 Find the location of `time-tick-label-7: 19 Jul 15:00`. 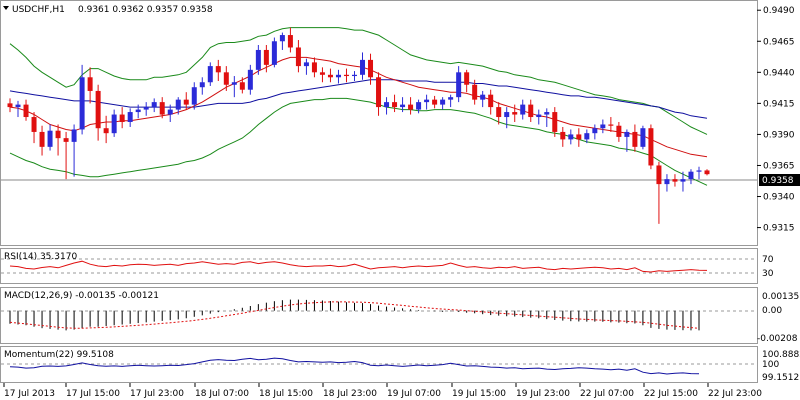

time-tick-label-7: 19 Jul 15:00 is located at coordinates (479, 394).